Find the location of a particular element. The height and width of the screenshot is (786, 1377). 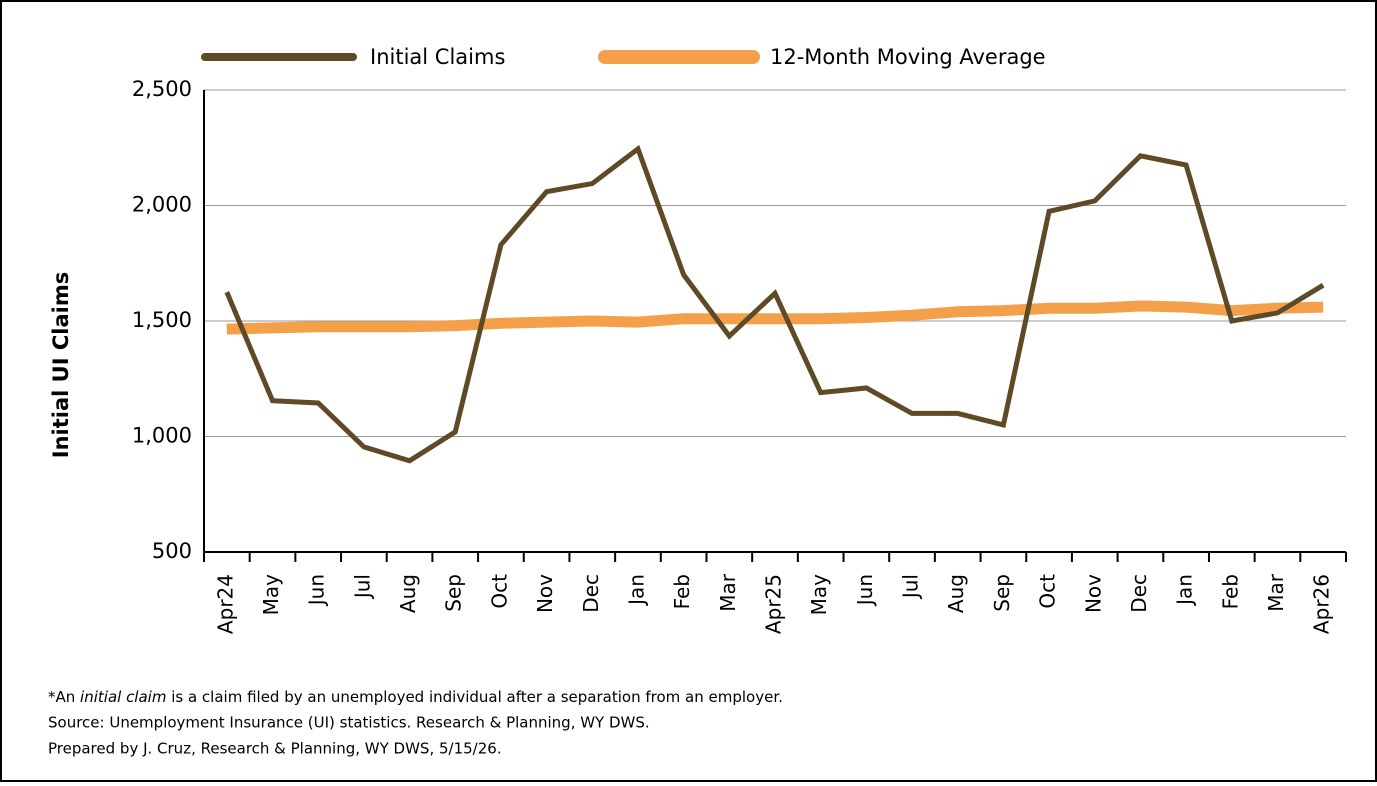

x-tick-label: Apr25 is located at coordinates (774, 604).